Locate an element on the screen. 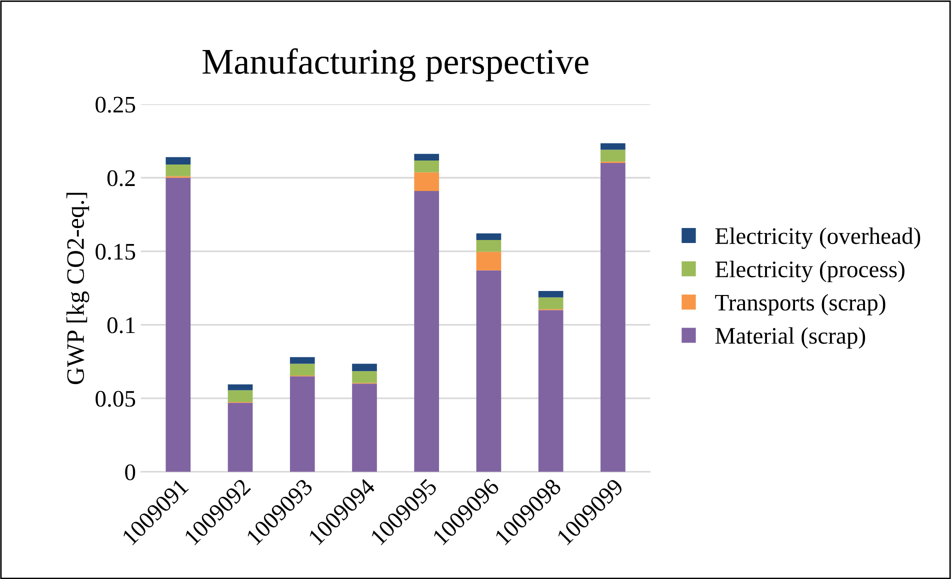  y-tick-label: 0.15 is located at coordinates (116, 252).